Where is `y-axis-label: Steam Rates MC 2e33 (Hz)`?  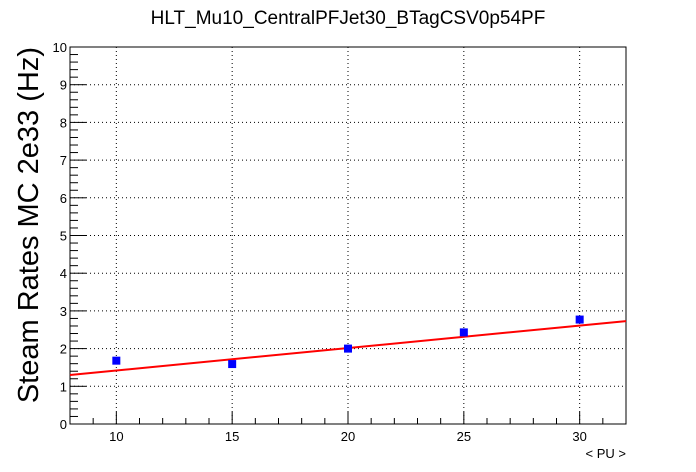 y-axis-label: Steam Rates MC 2e33 (Hz) is located at coordinates (29, 225).